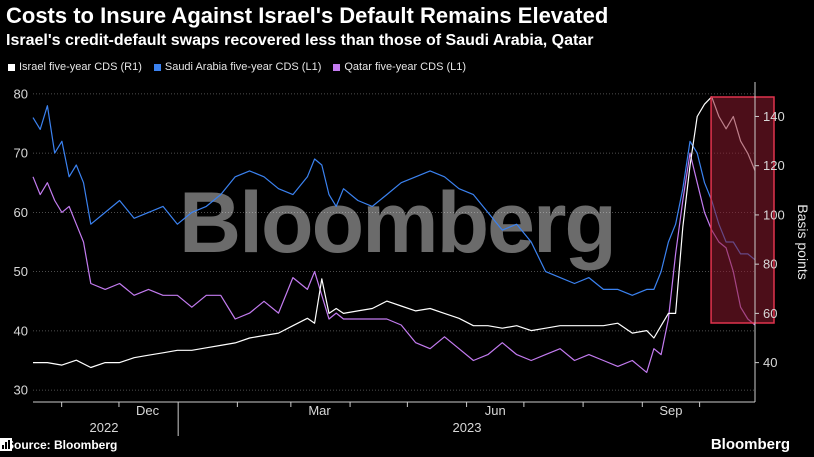  Describe the element at coordinates (774, 116) in the screenshot. I see `y-right-tick-140: 140` at that location.